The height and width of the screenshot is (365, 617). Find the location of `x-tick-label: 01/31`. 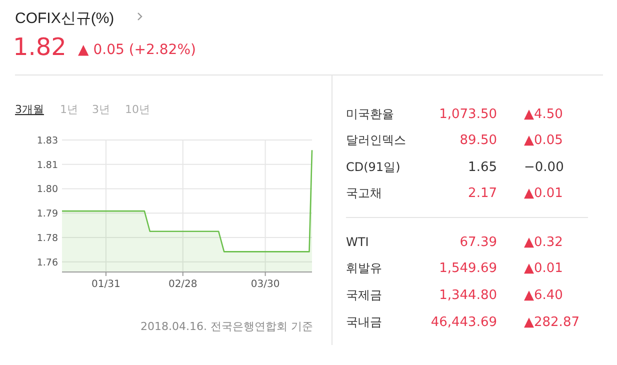

x-tick-label: 01/31 is located at coordinates (106, 284).